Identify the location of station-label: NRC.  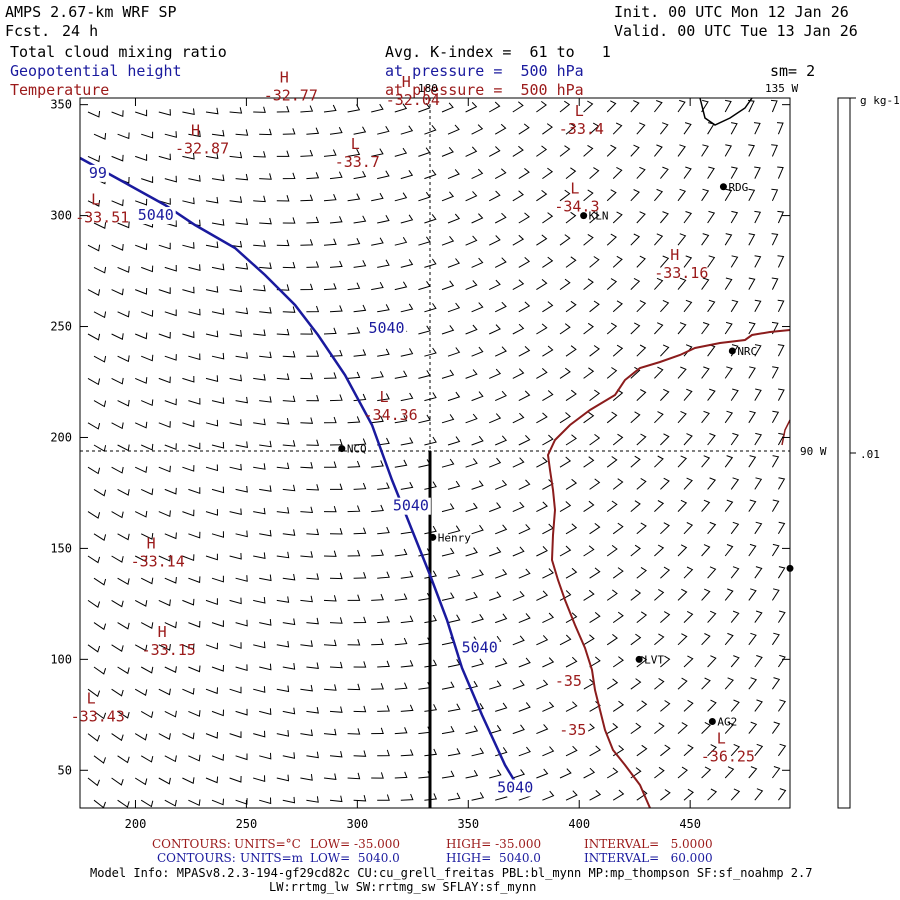
(747, 351).